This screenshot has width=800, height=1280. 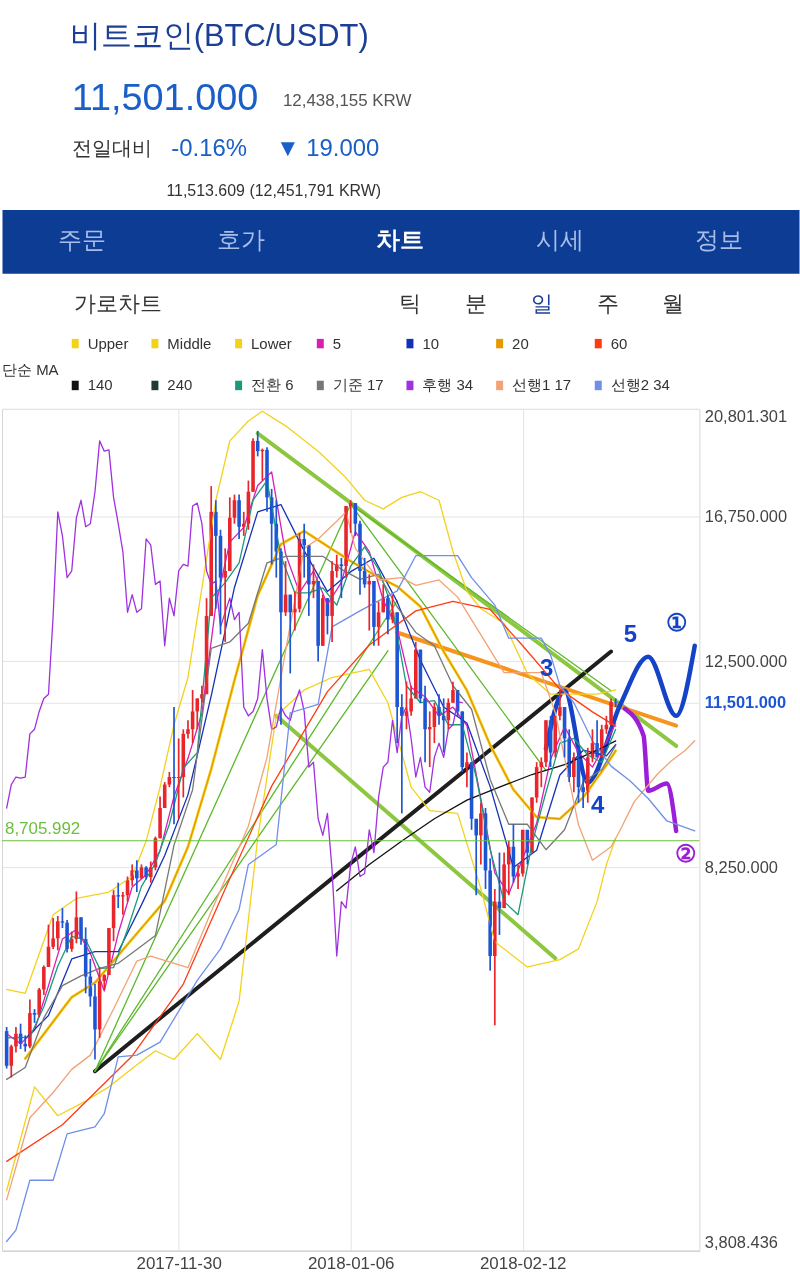 I want to click on text: 정보, so click(x=719, y=240).